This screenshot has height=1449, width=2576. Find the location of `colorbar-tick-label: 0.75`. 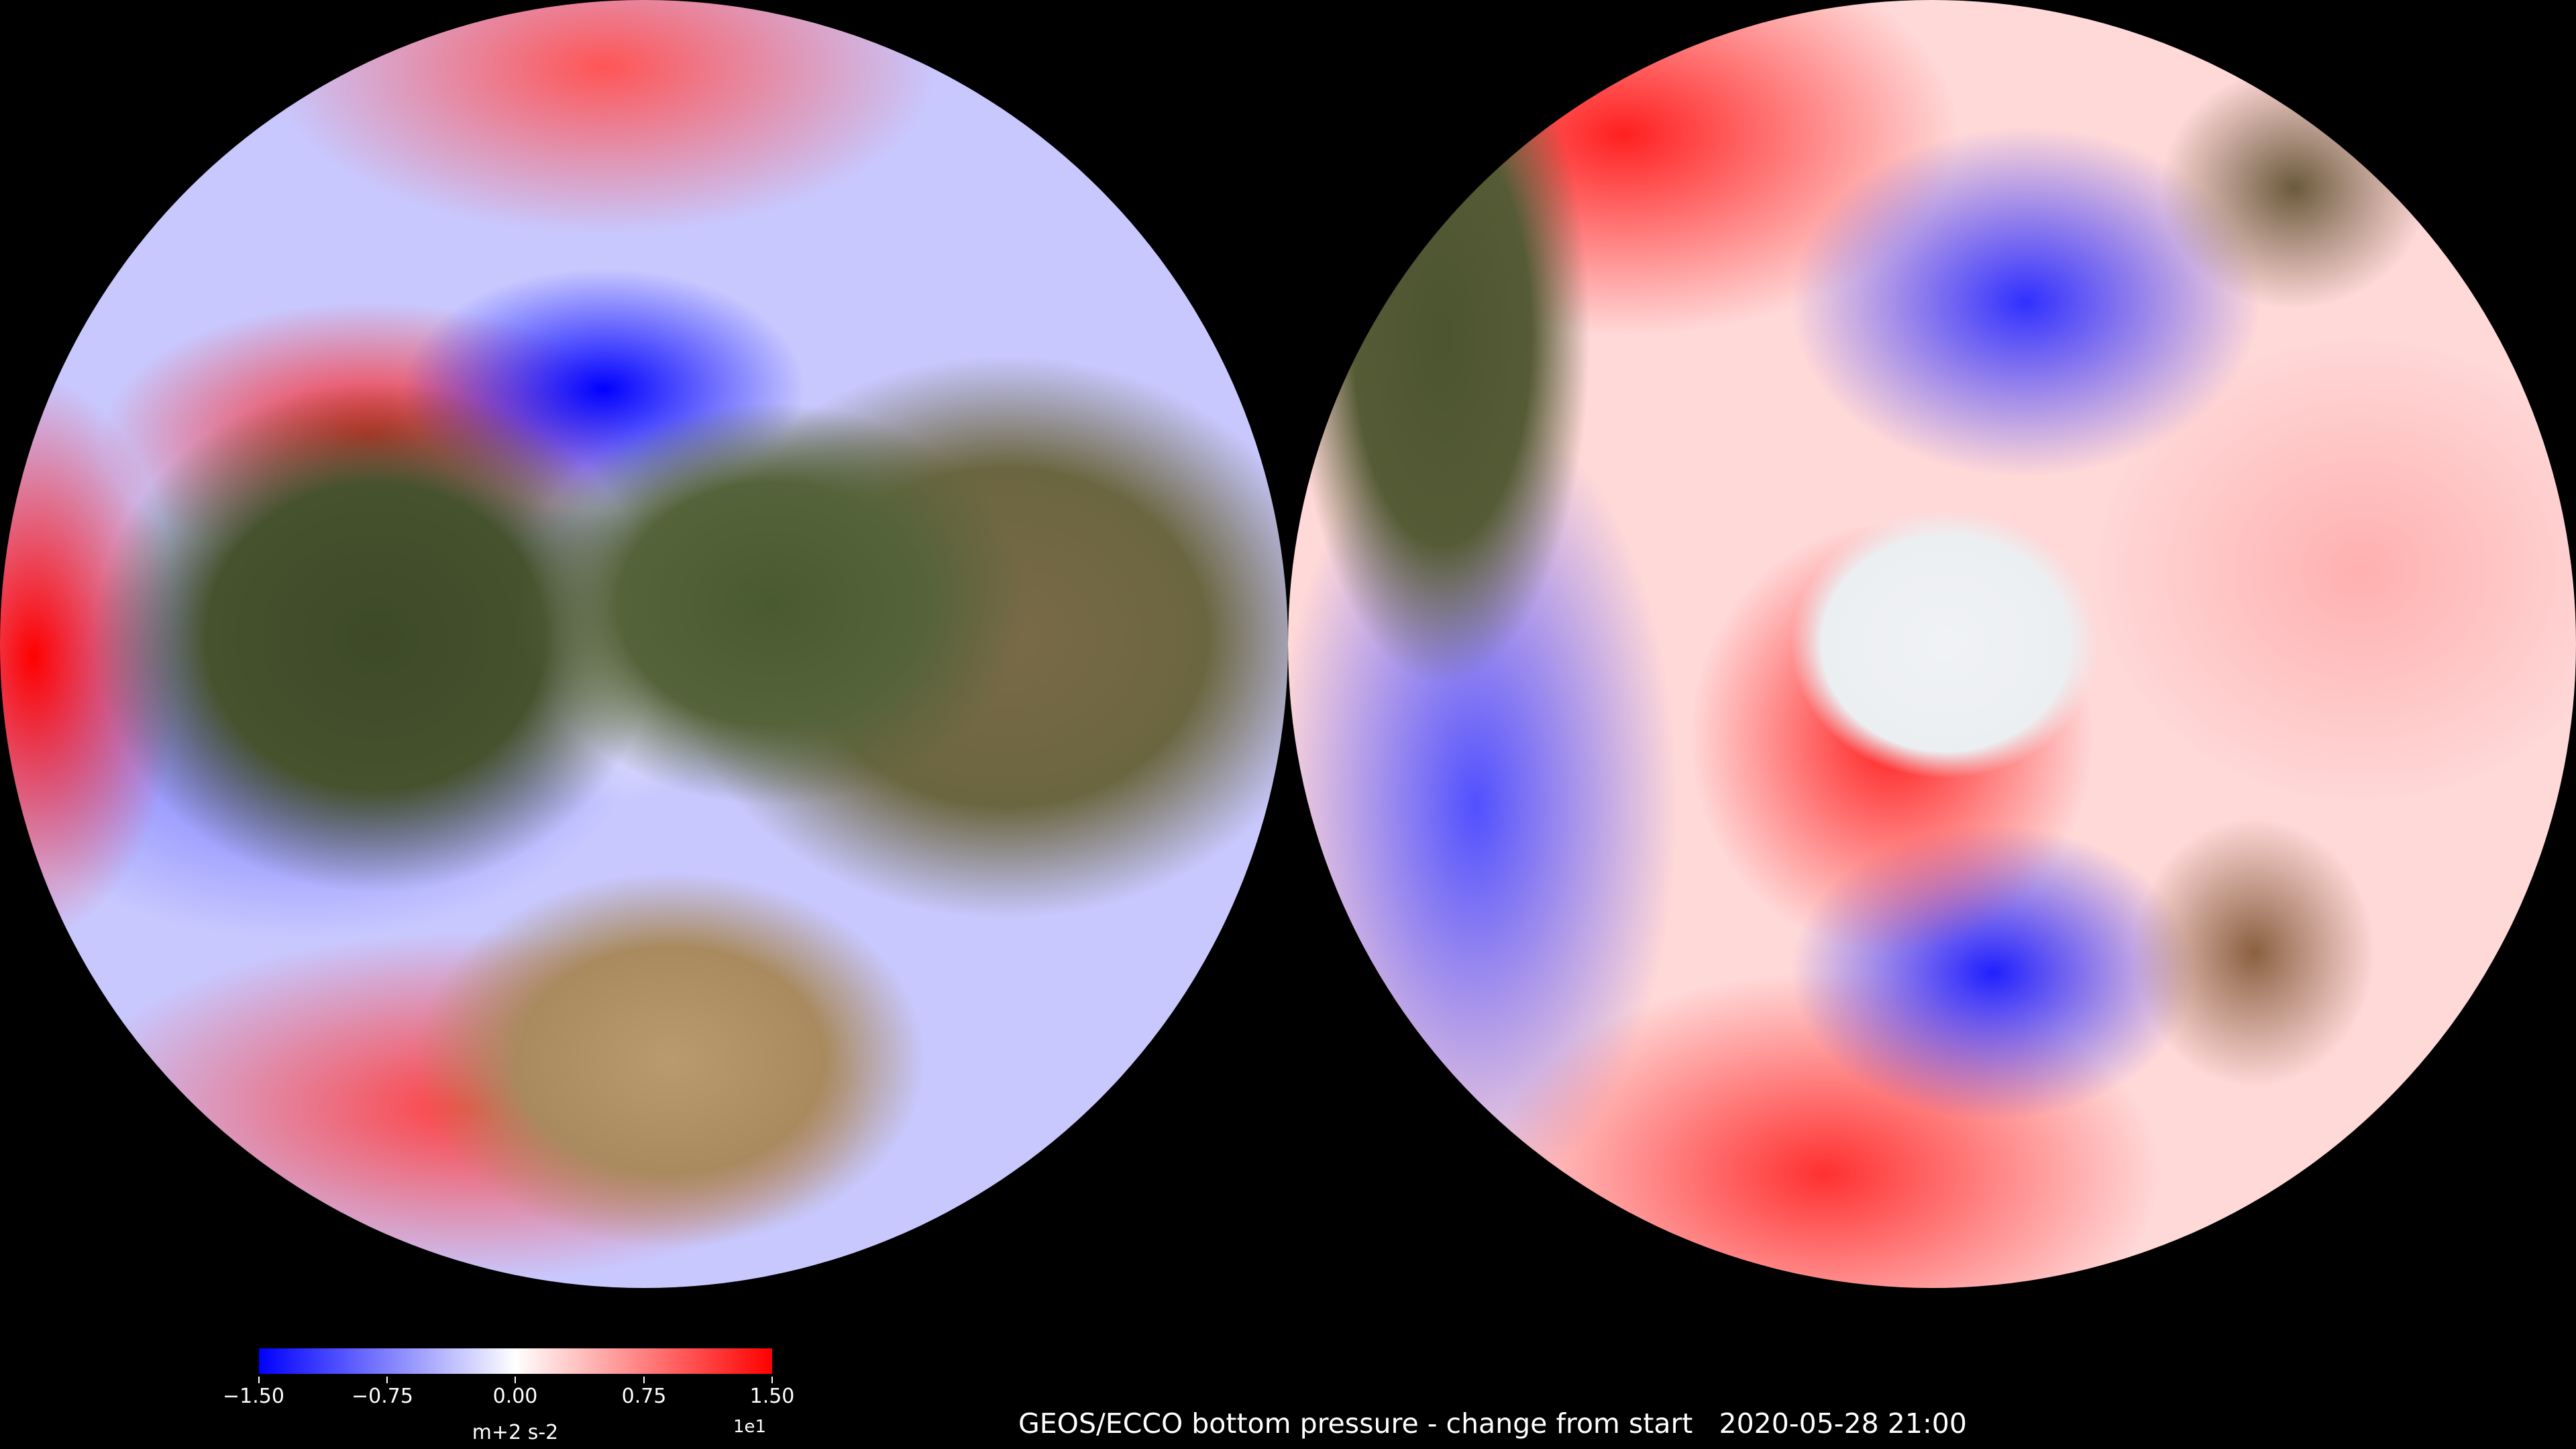

colorbar-tick-label: 0.75 is located at coordinates (644, 1396).